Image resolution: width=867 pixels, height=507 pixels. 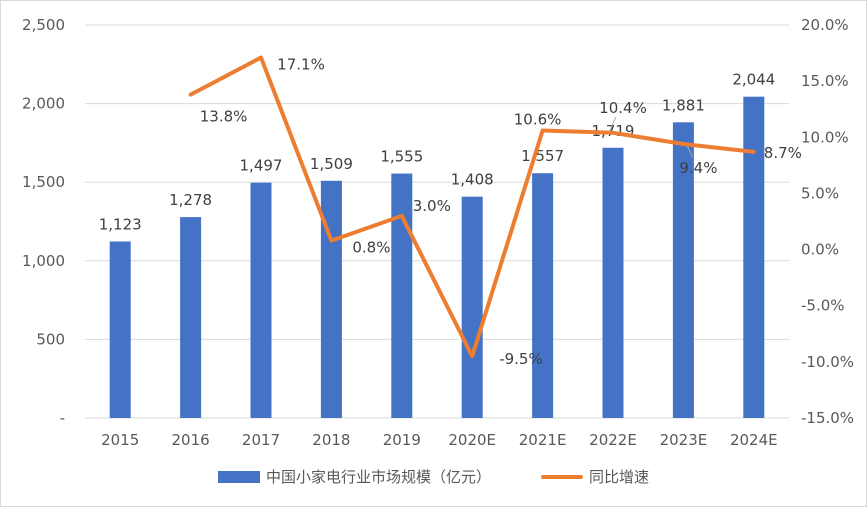 What do you see at coordinates (753, 80) in the screenshot?
I see `bar-value-label: 2,044` at bounding box center [753, 80].